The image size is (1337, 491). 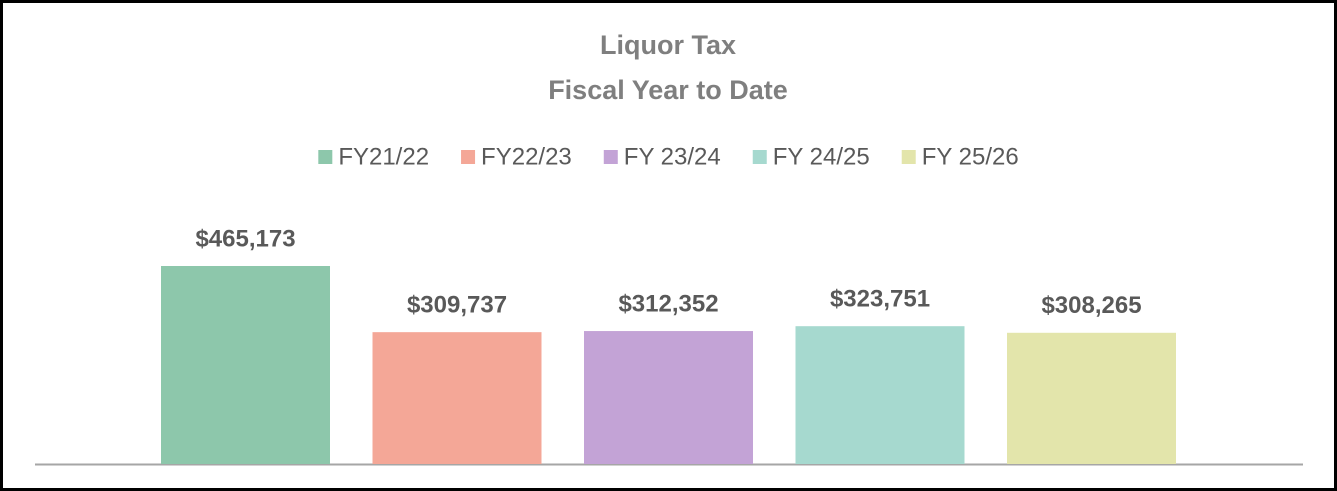 I want to click on legend-label: FY 24/25, so click(x=821, y=156).